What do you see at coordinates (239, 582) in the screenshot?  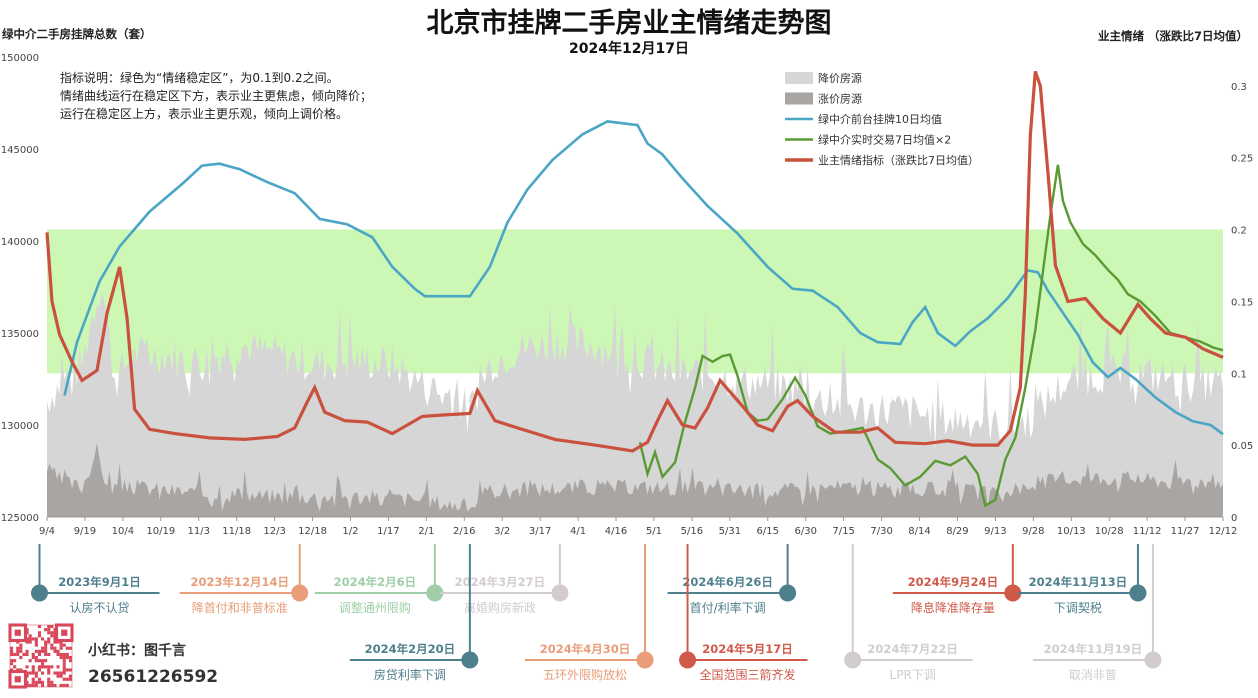 I see `event-date: 2023年12月14日` at bounding box center [239, 582].